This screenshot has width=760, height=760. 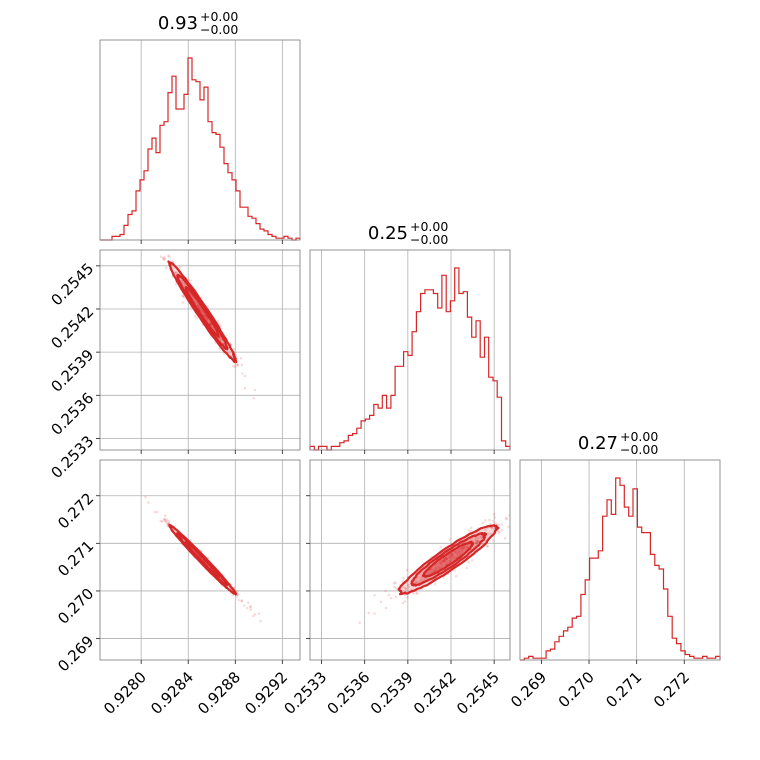 I want to click on y-tick-label: 0.269, so click(x=75, y=653).